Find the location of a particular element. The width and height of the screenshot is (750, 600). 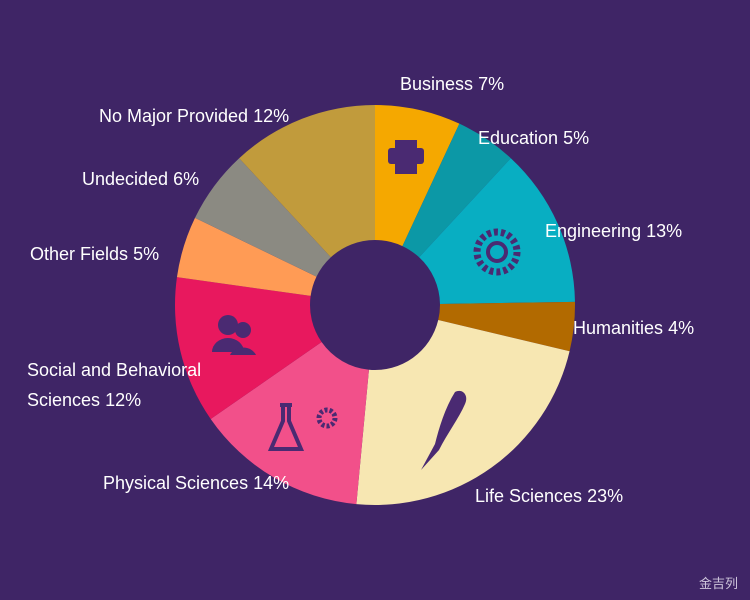

slice-label: Other Fields 5% is located at coordinates (94, 254).